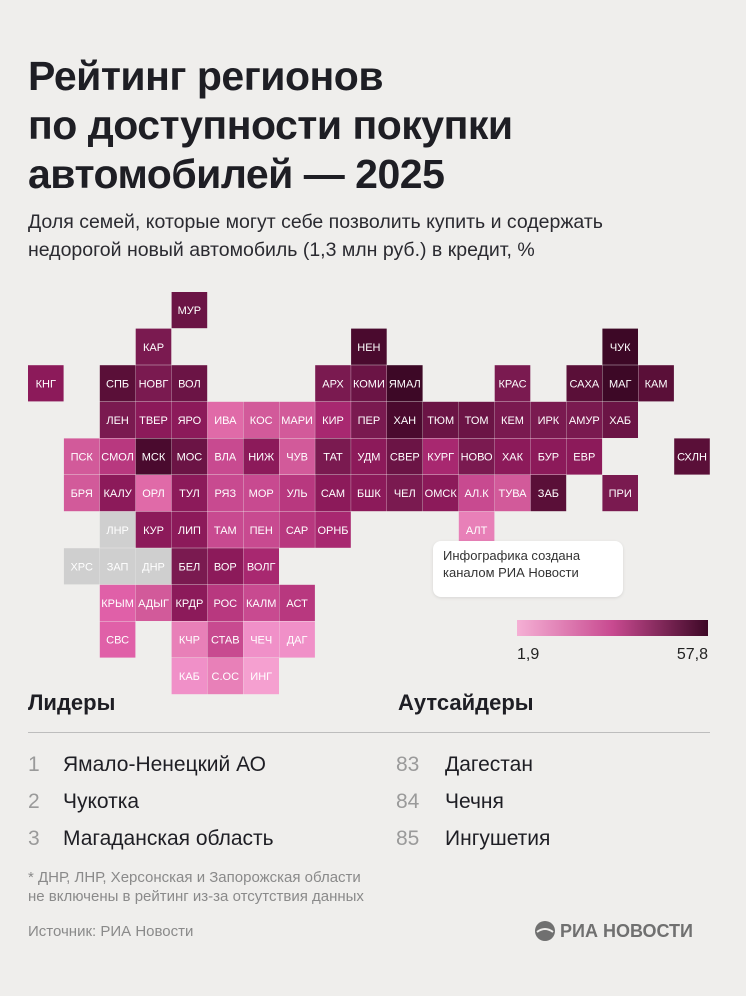  Describe the element at coordinates (226, 677) in the screenshot. I see `region-label: С.ОС` at that location.